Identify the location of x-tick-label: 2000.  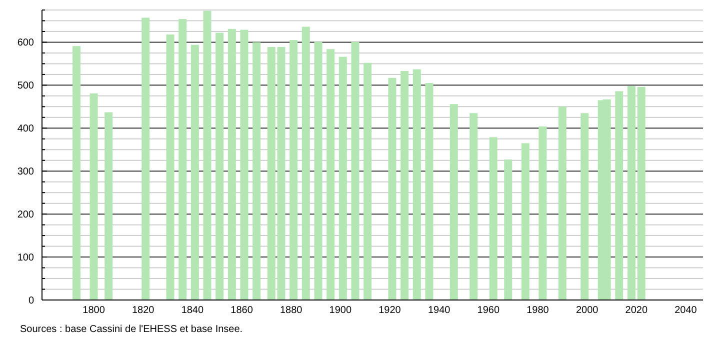
(587, 310).